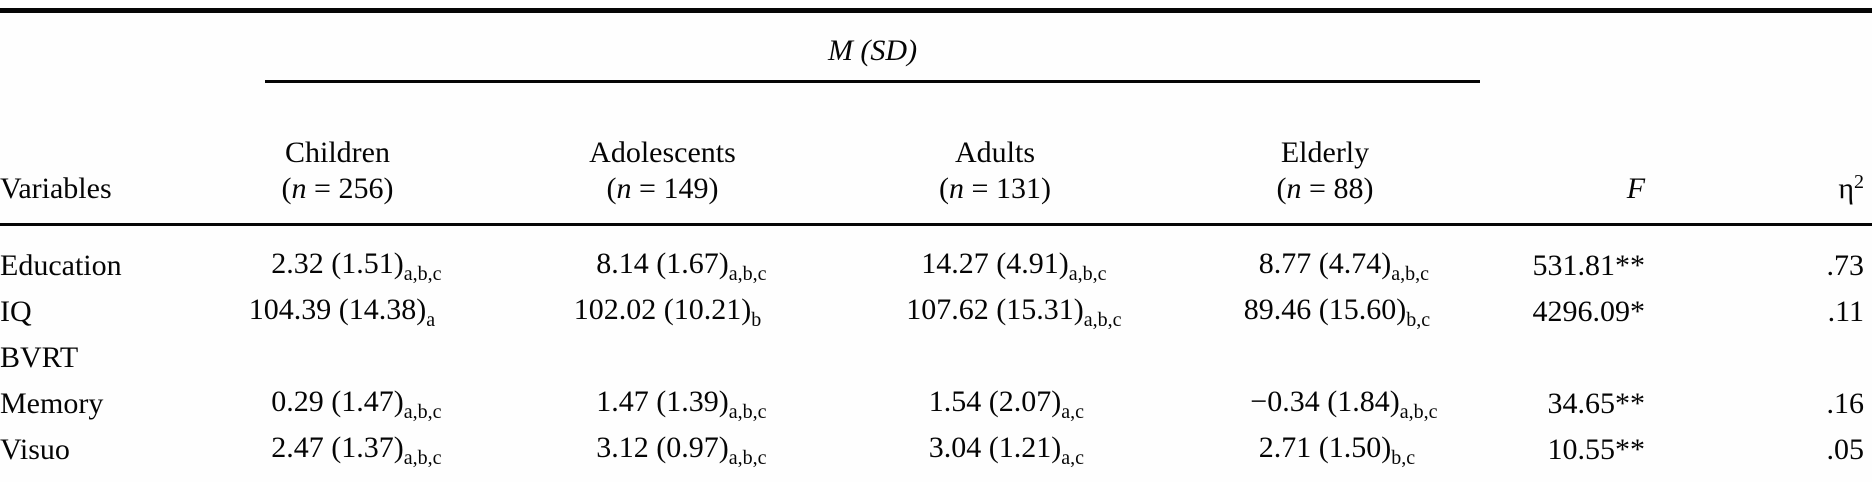  I want to click on row-label: IQ, so click(16, 311).